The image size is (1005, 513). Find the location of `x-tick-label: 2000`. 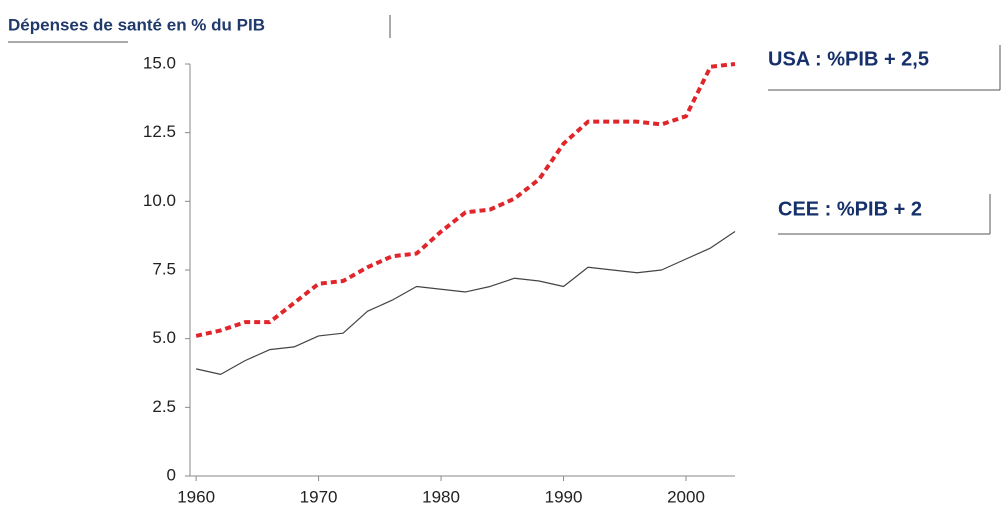

x-tick-label: 2000 is located at coordinates (686, 496).